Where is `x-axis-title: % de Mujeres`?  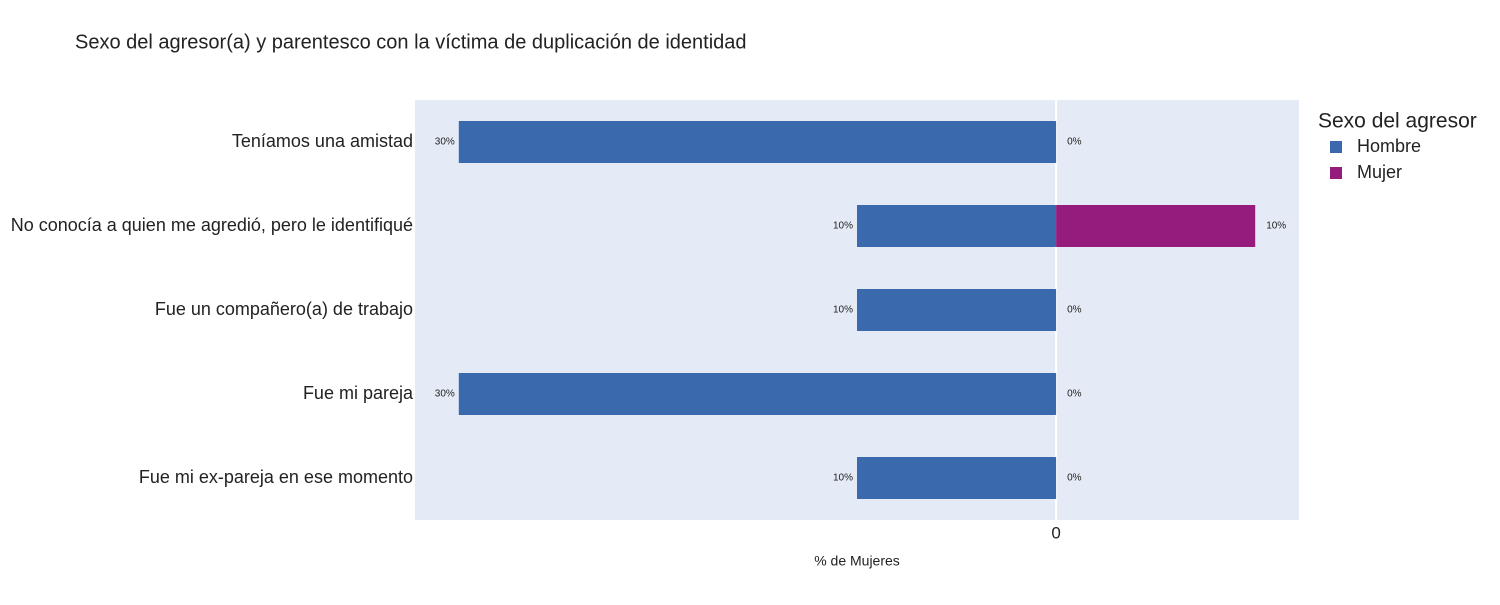 x-axis-title: % de Mujeres is located at coordinates (857, 561).